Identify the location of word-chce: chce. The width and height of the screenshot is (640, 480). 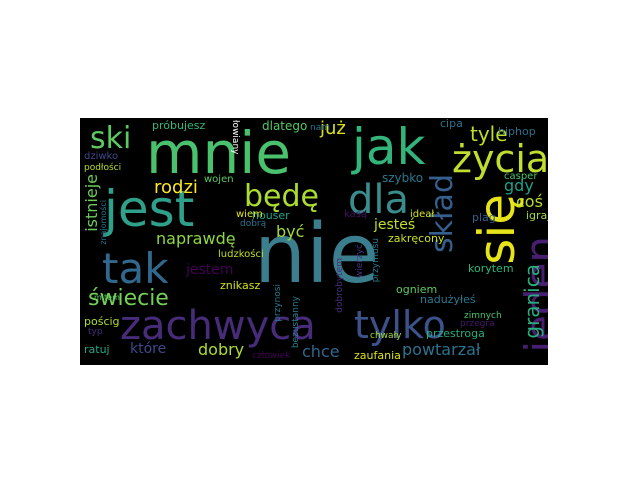
(321, 351).